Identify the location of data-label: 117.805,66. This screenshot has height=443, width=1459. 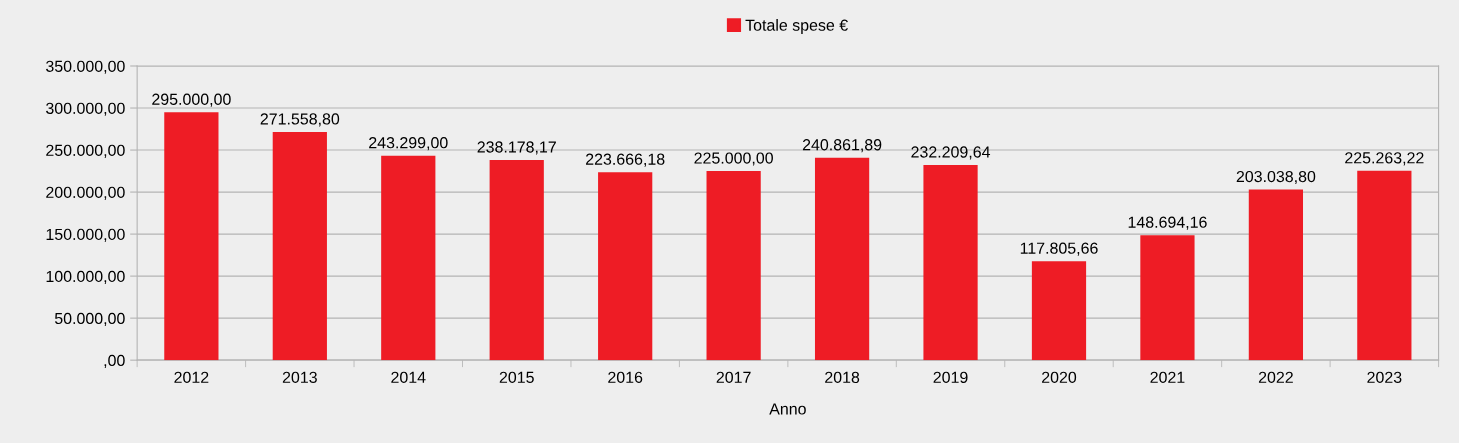
(1059, 249).